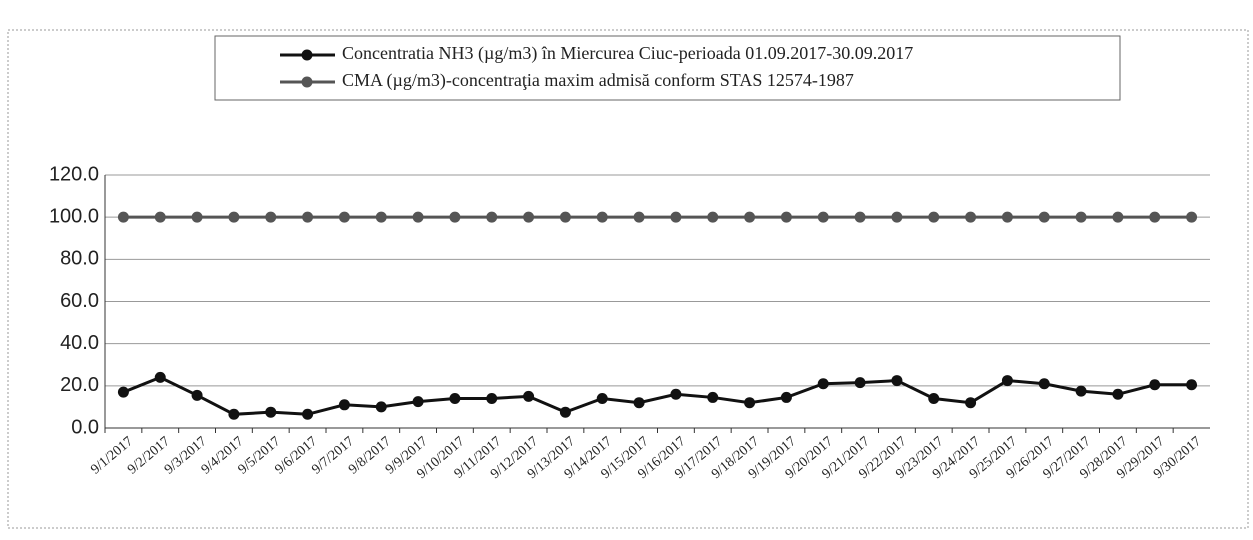 This screenshot has height=540, width=1253. What do you see at coordinates (79, 259) in the screenshot?
I see `y-tick-label: 80.0` at bounding box center [79, 259].